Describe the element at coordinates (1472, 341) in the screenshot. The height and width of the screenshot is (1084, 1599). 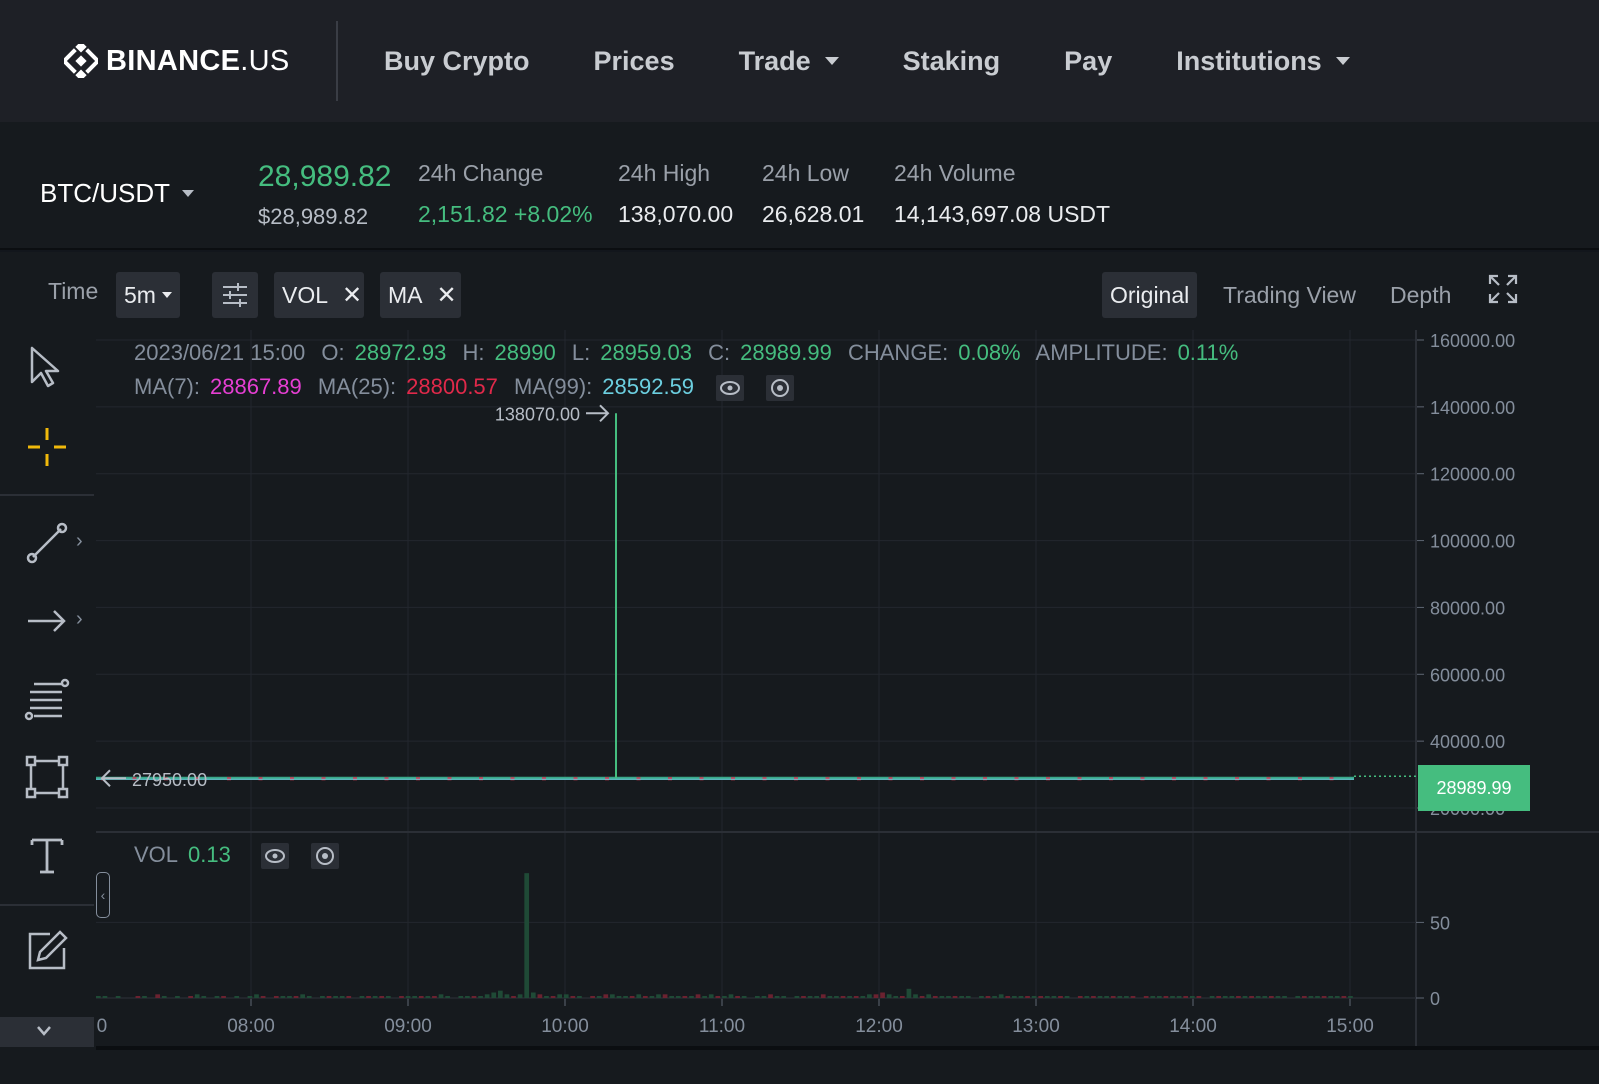
I see `y-tick-label: 160000.00` at that location.